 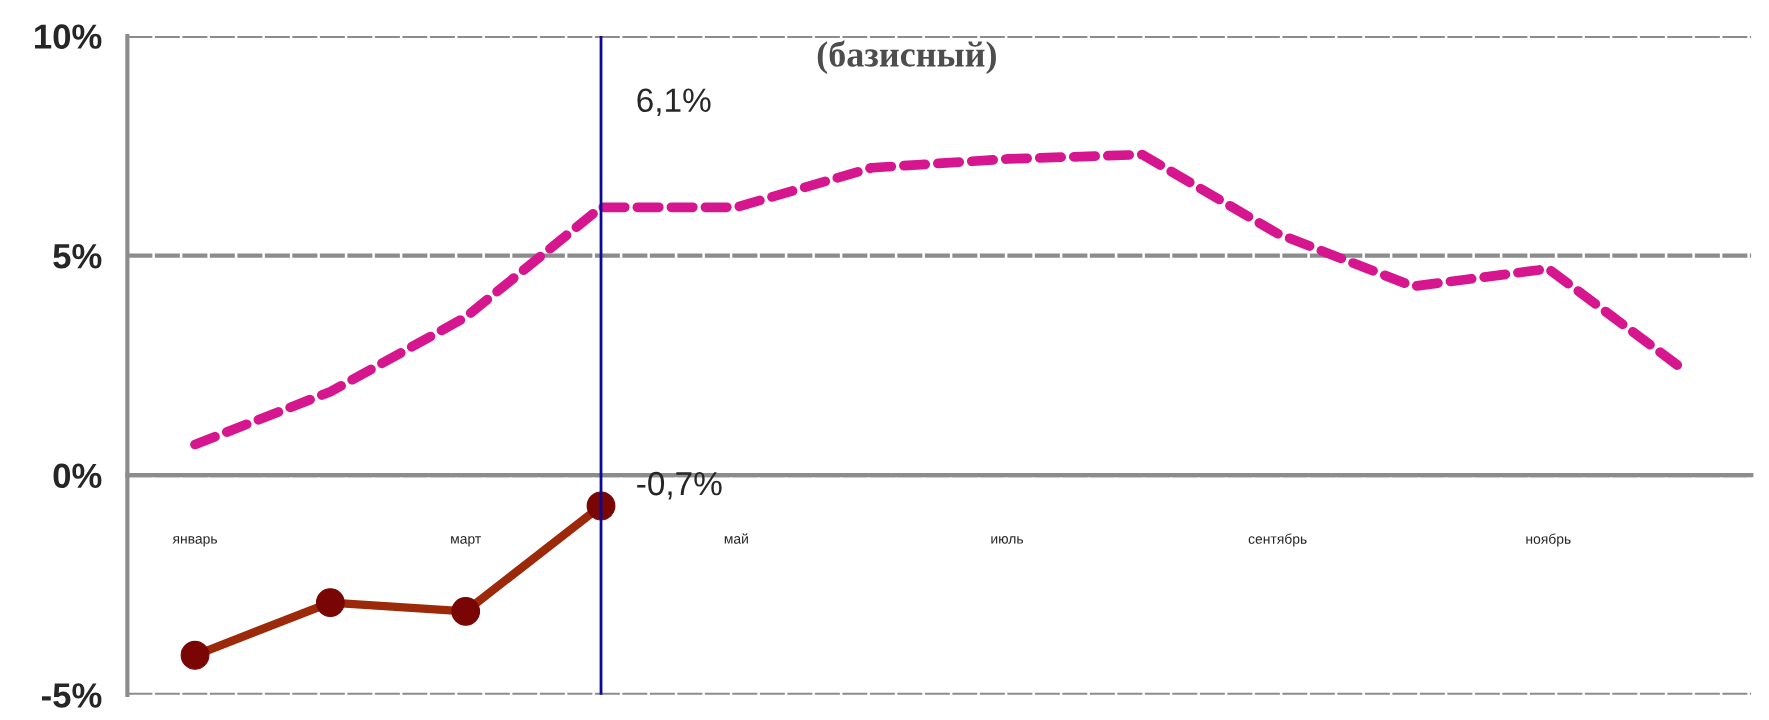 I want to click on data-label: -0,7%, so click(x=679, y=485).